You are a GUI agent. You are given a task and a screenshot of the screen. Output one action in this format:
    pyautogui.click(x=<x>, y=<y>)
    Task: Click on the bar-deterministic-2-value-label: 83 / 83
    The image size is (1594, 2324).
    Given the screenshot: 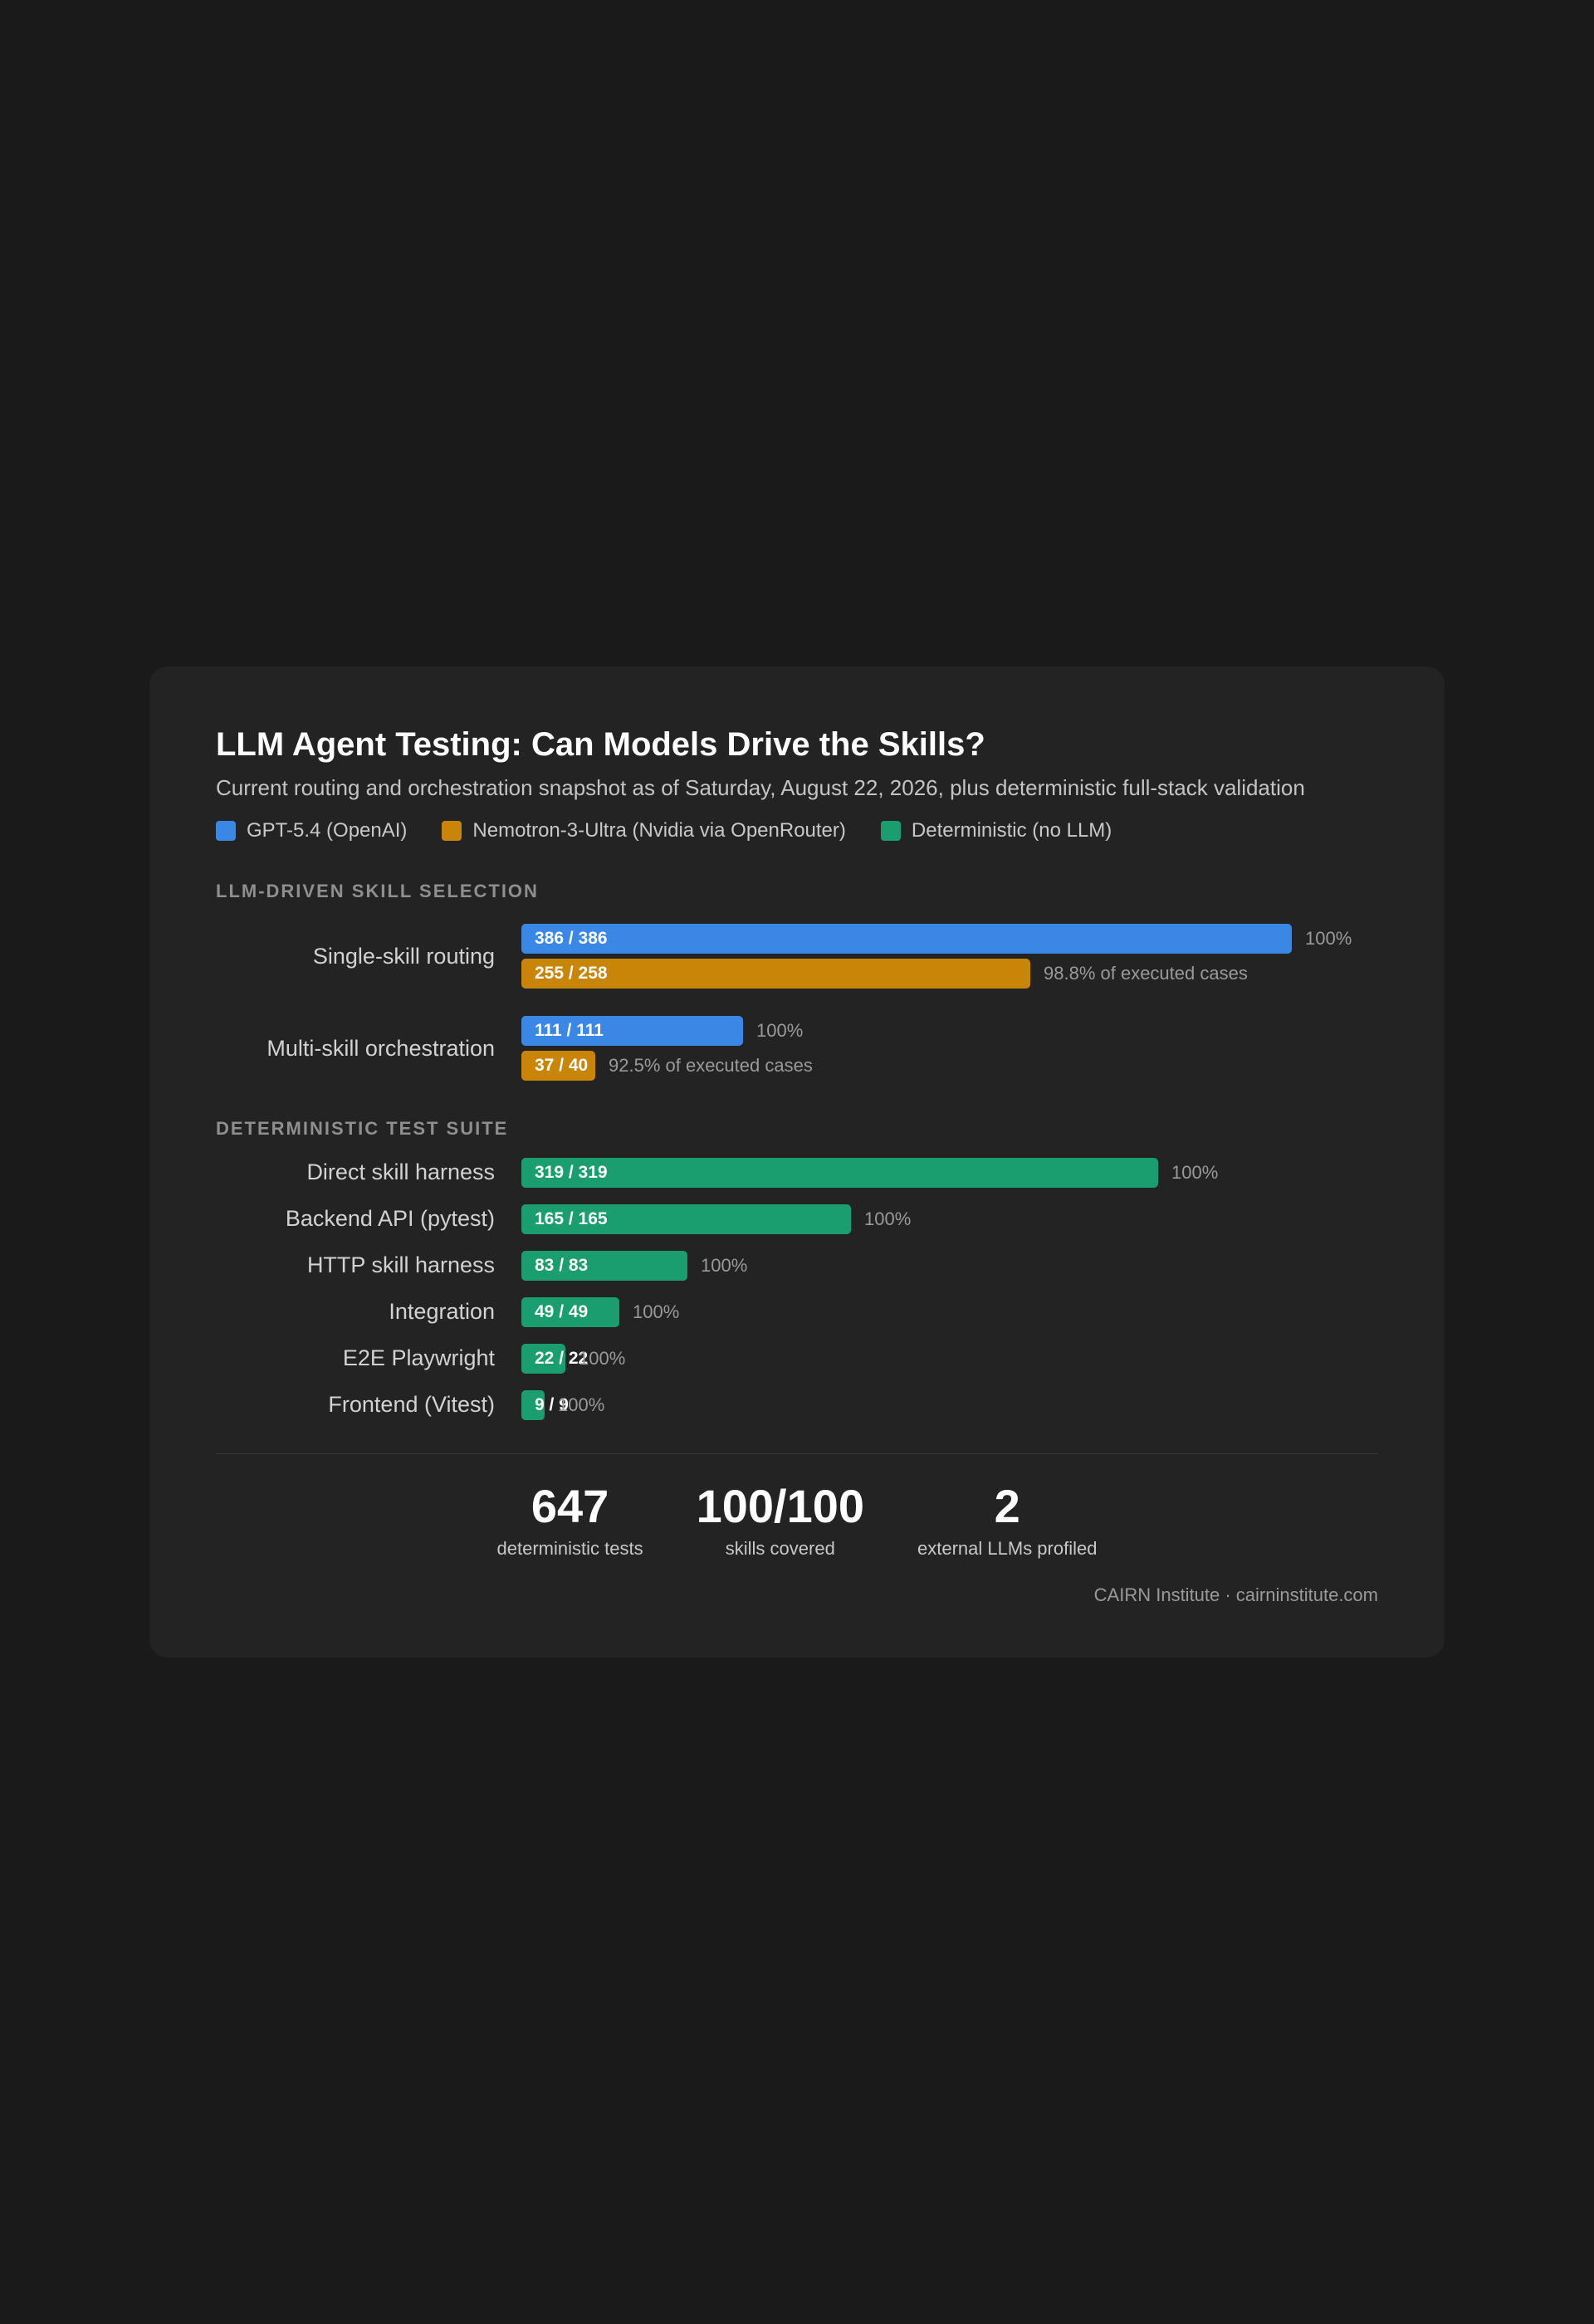 What is the action you would take?
    pyautogui.click(x=562, y=1265)
    